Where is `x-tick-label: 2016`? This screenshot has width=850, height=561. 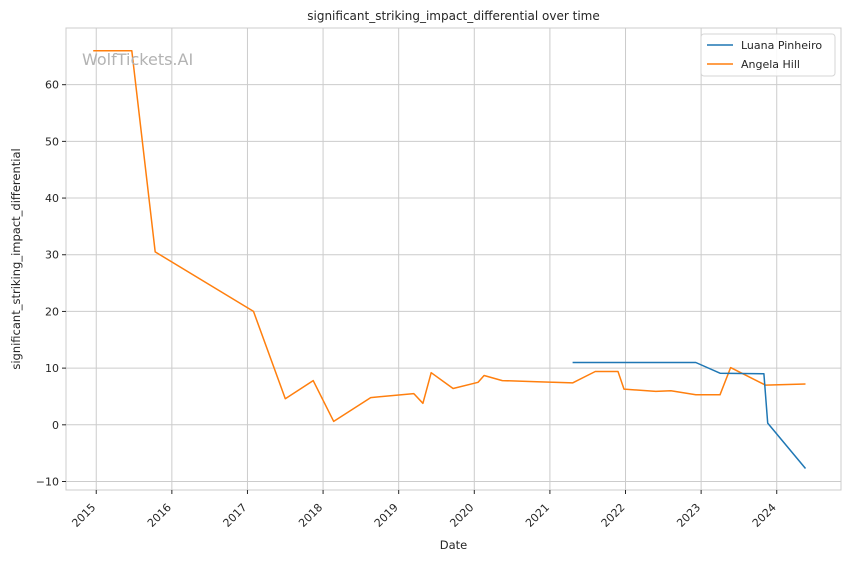 x-tick-label: 2016 is located at coordinates (159, 515).